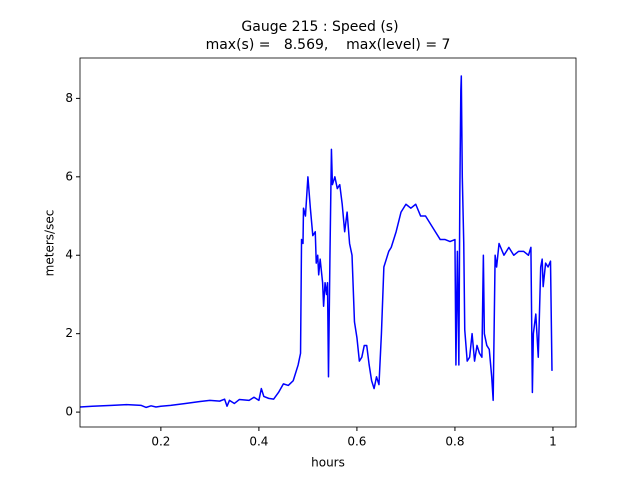 The height and width of the screenshot is (480, 640). Describe the element at coordinates (328, 45) in the screenshot. I see `chart-subtitle: max(s) = 8.569, max(level) = 7` at that location.